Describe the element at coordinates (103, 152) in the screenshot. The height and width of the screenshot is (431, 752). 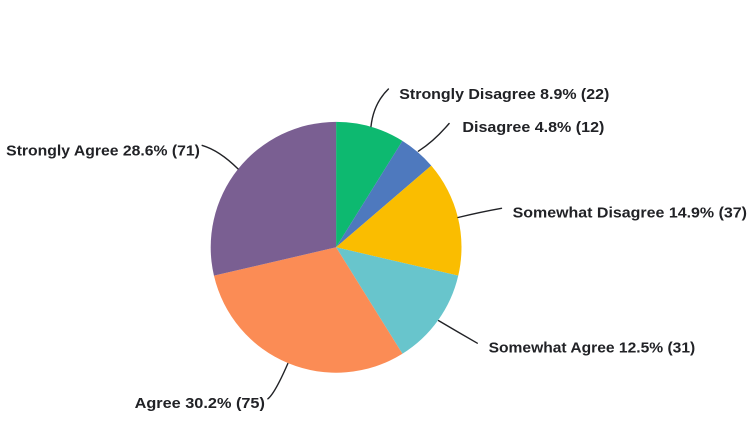
I see `svg-text: Strongly Agree 28.6% (71)` at that location.